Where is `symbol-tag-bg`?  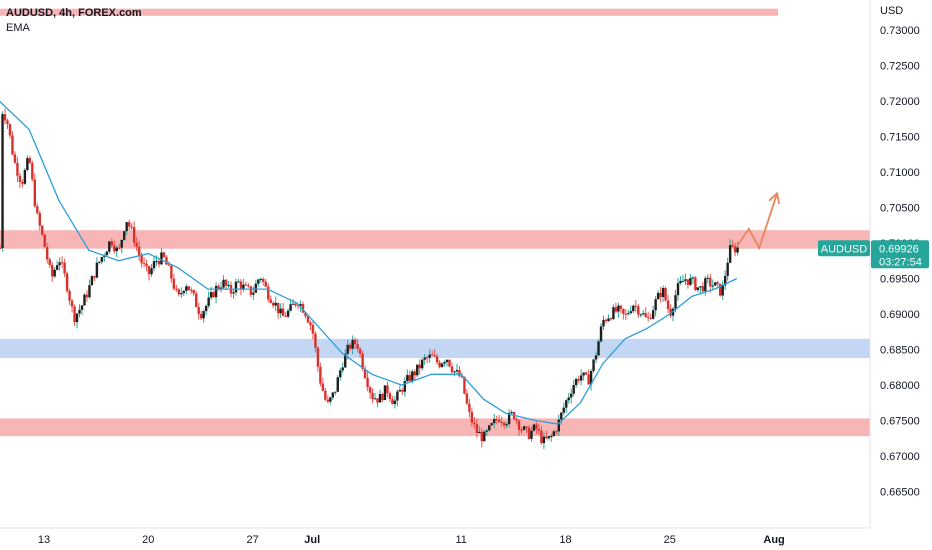
symbol-tag-bg is located at coordinates (844, 248).